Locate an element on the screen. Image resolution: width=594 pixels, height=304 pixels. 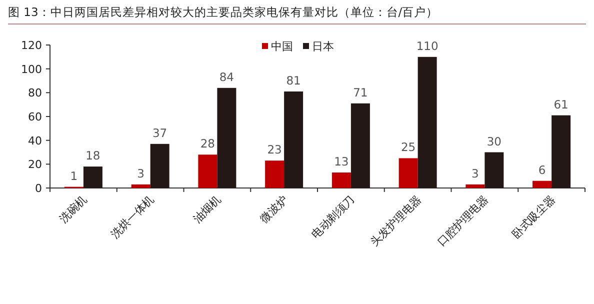
data-label: 84 is located at coordinates (226, 77).